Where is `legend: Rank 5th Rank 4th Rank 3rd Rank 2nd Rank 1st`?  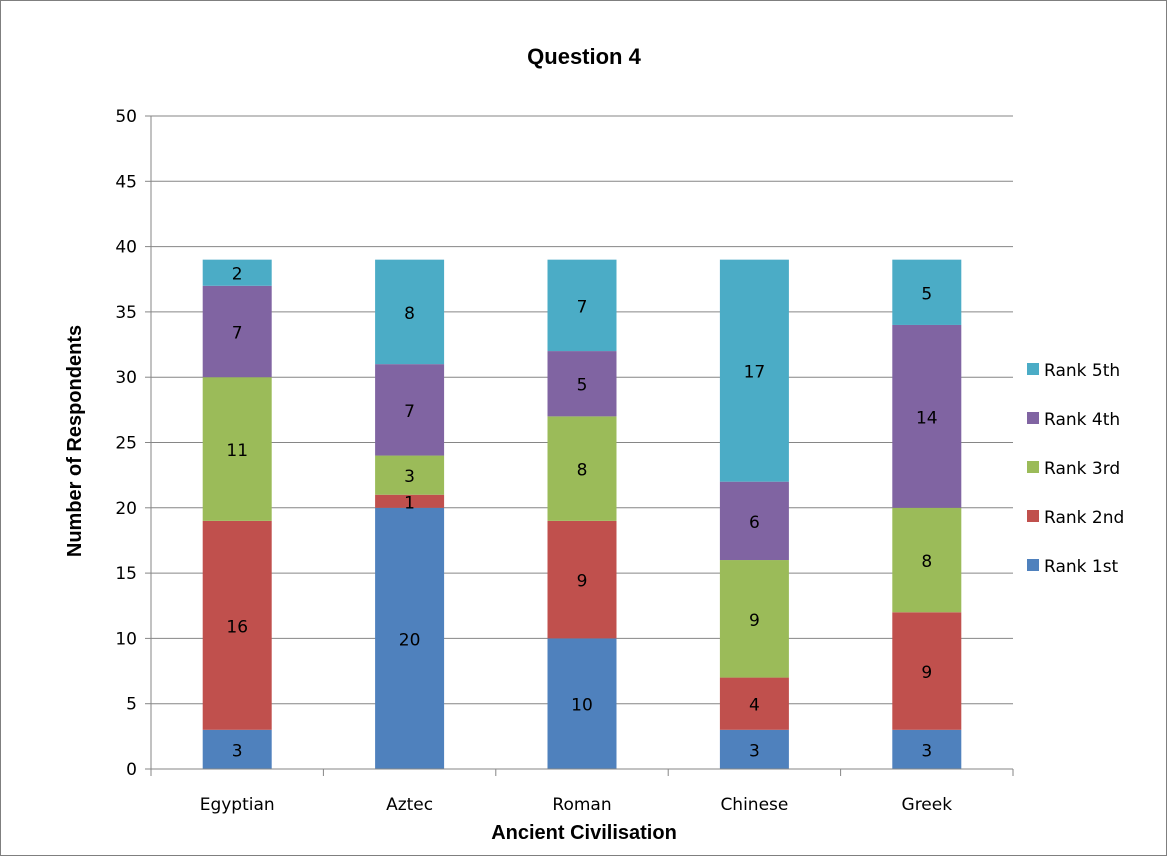 legend: Rank 5th Rank 4th Rank 3rd Rank 2nd Rank 1st is located at coordinates (1075, 469).